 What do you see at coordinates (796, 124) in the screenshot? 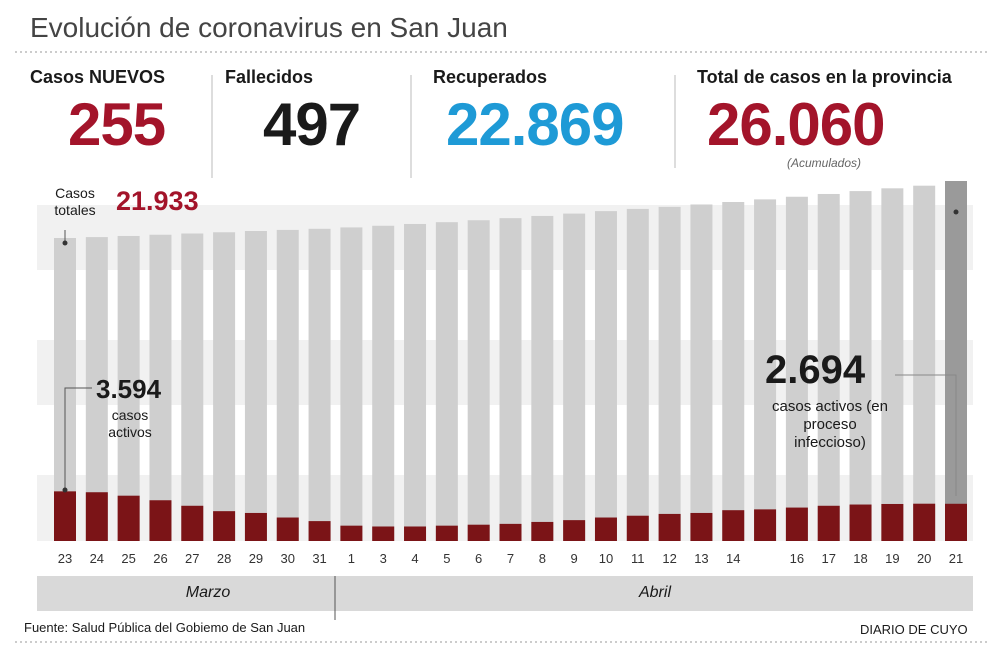
I see `stat-value: 26.060` at bounding box center [796, 124].